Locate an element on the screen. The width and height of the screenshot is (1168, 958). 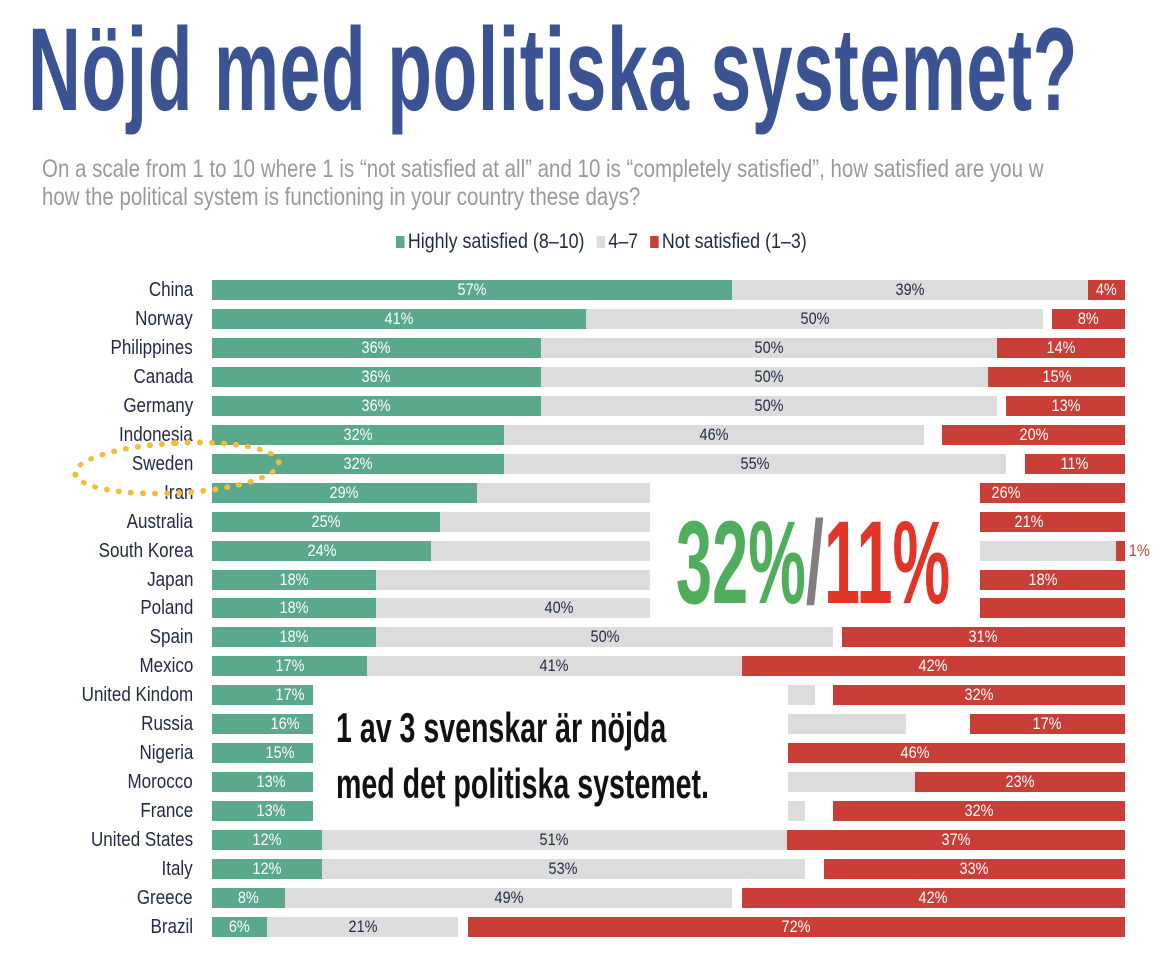
bar-value-label: 14% is located at coordinates (1061, 347).